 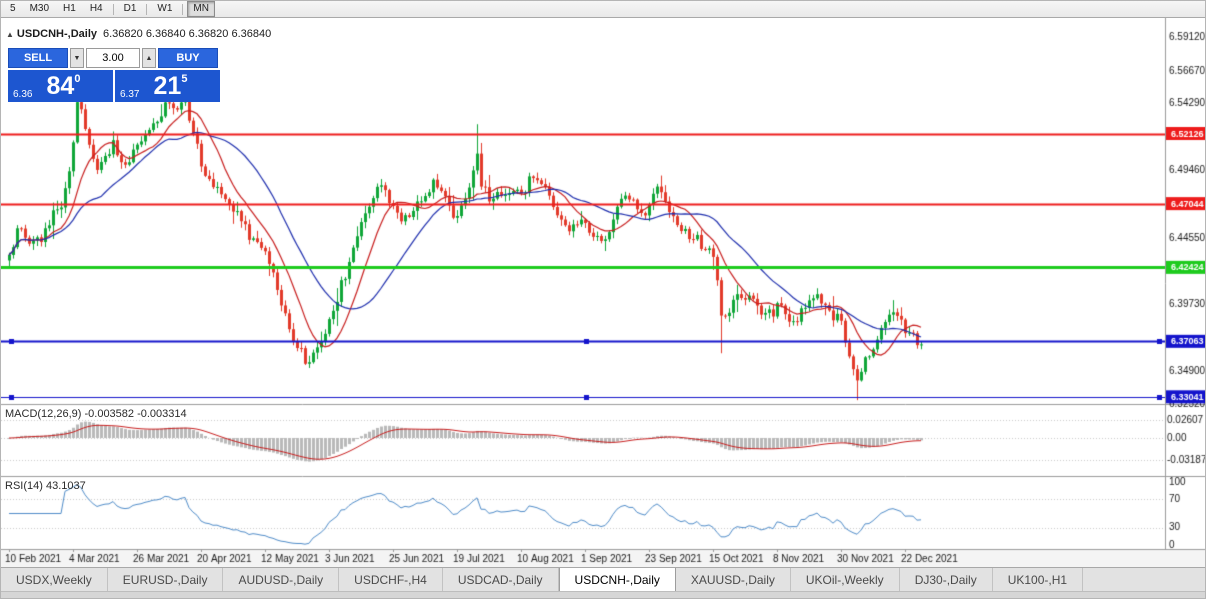 I want to click on timeframe-w1-button: W1, so click(x=164, y=9).